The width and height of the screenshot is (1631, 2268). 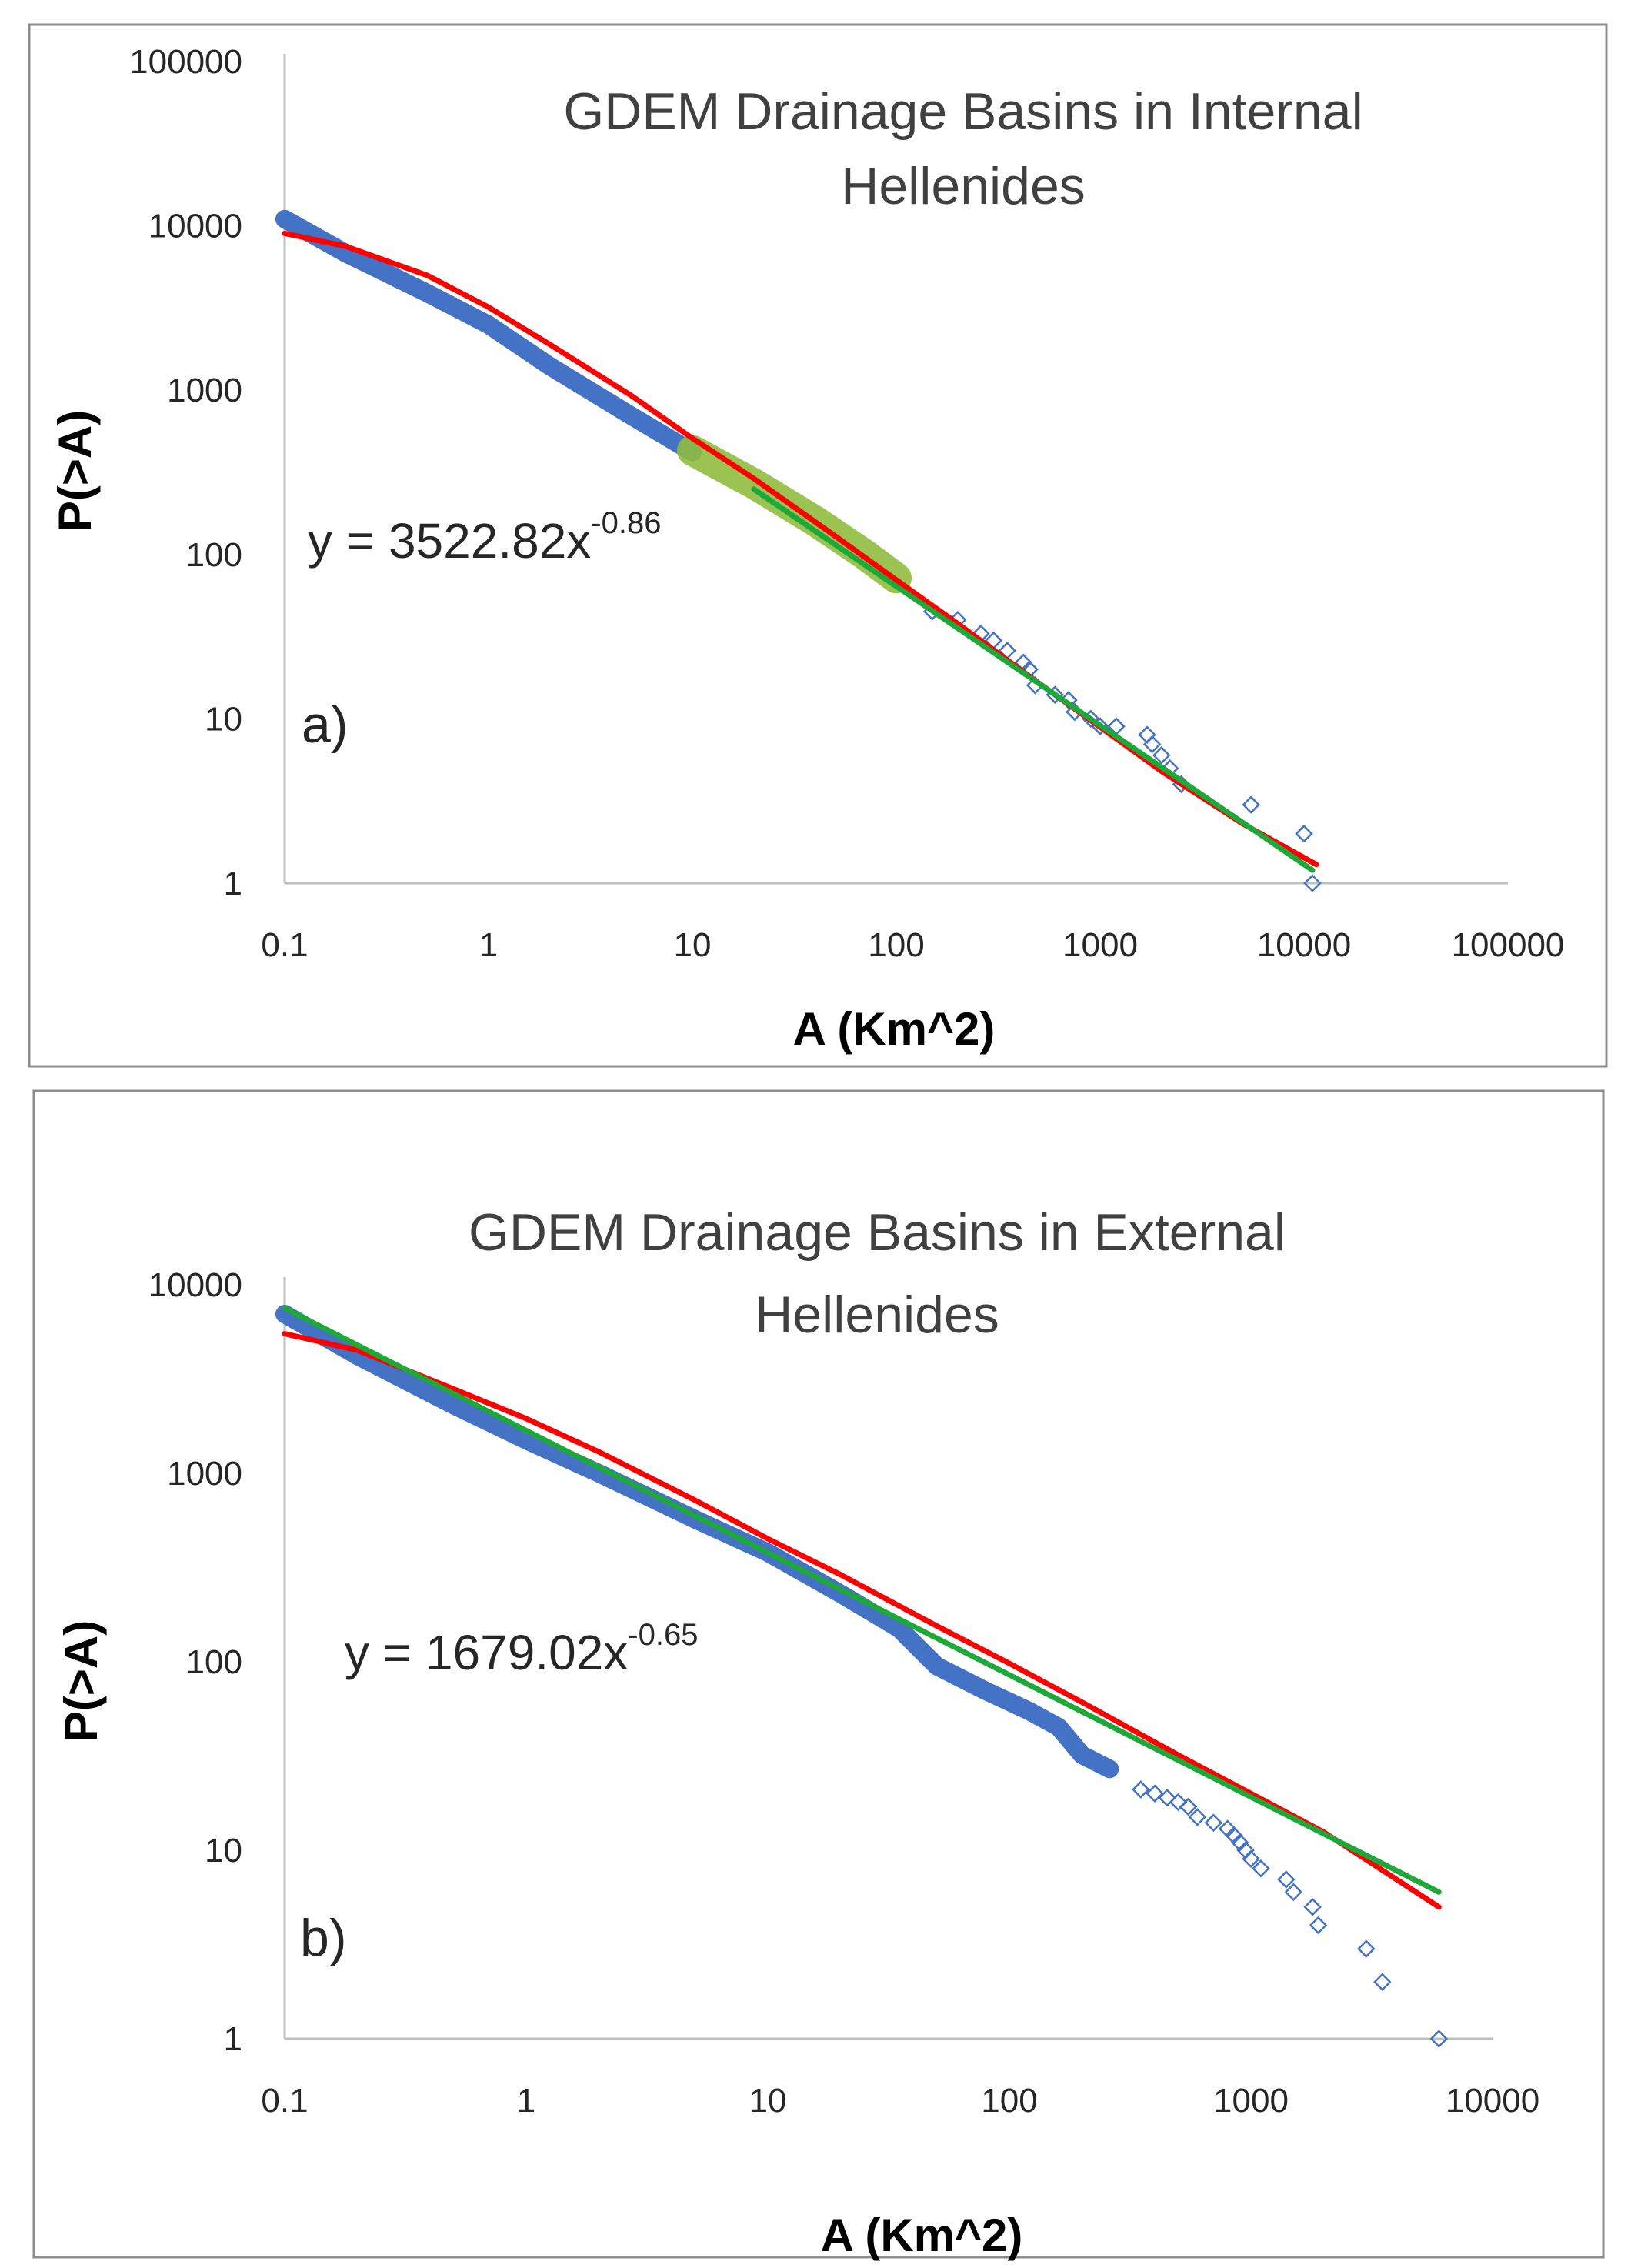 What do you see at coordinates (1033, 680) in the screenshot?
I see `chart-a-range-fit-line` at bounding box center [1033, 680].